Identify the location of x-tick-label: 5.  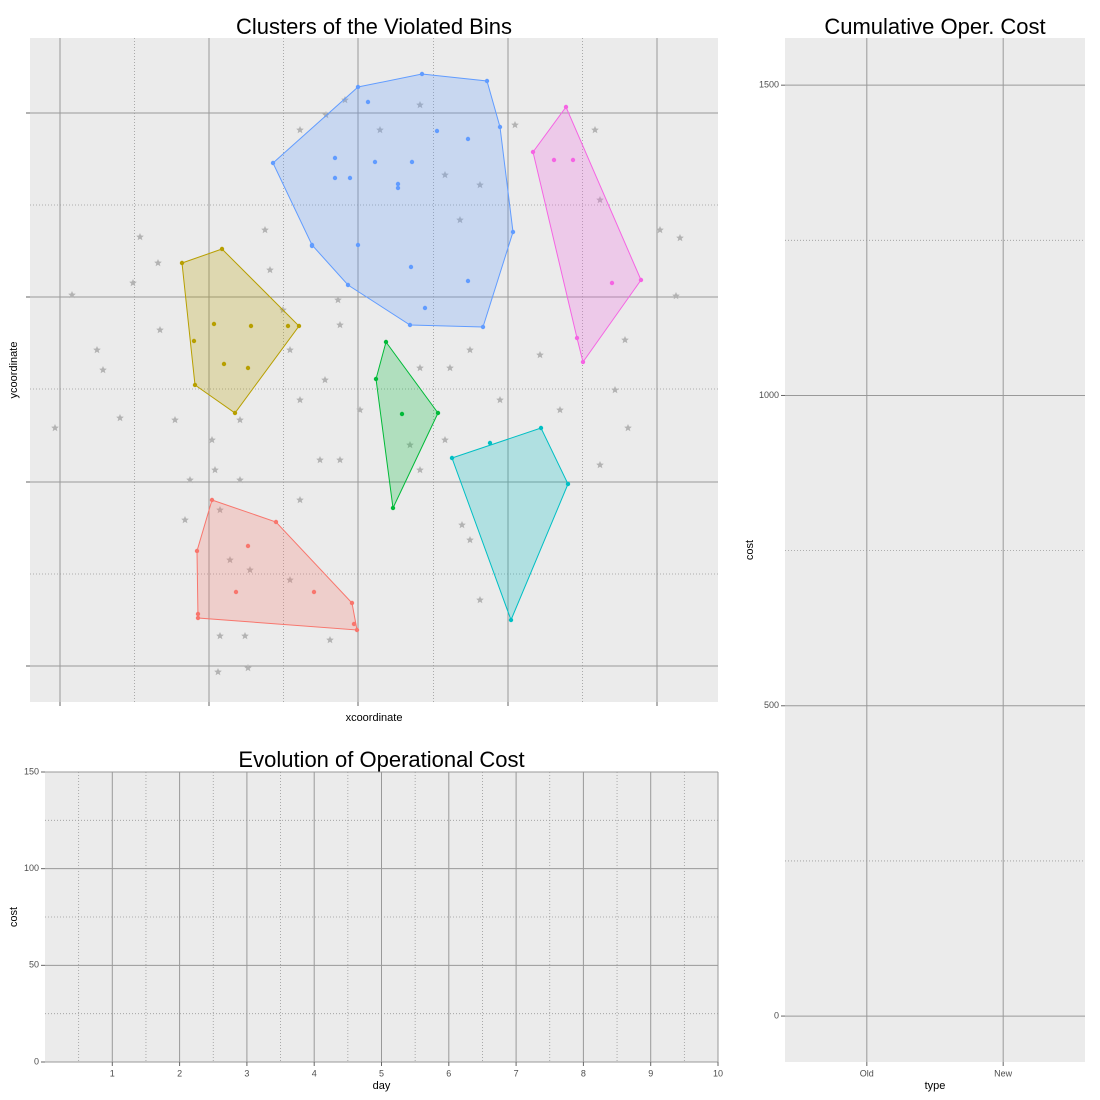
(381, 1073).